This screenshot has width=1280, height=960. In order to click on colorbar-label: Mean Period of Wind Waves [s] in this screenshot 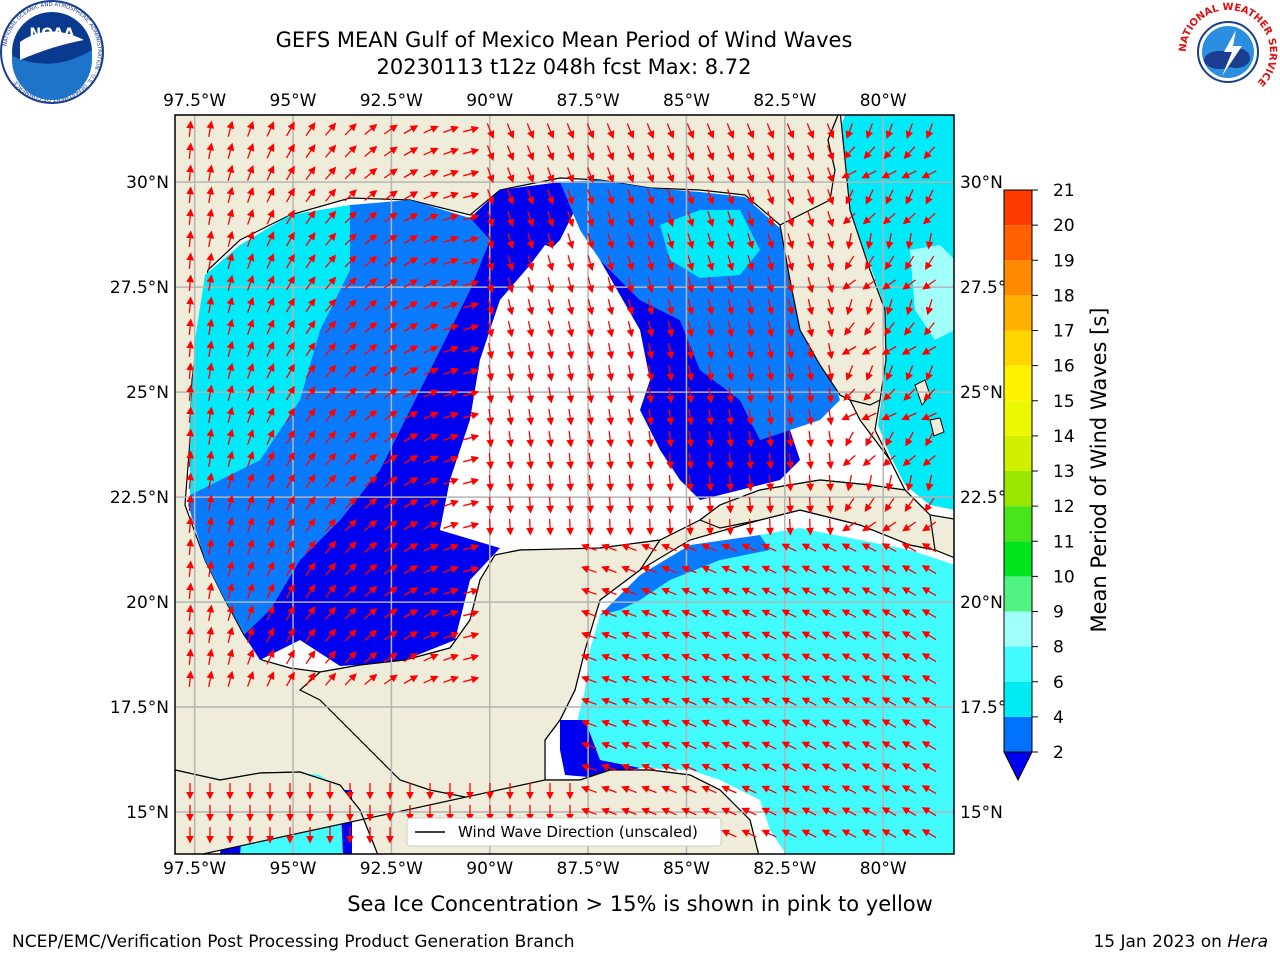, I will do `click(1099, 470)`.